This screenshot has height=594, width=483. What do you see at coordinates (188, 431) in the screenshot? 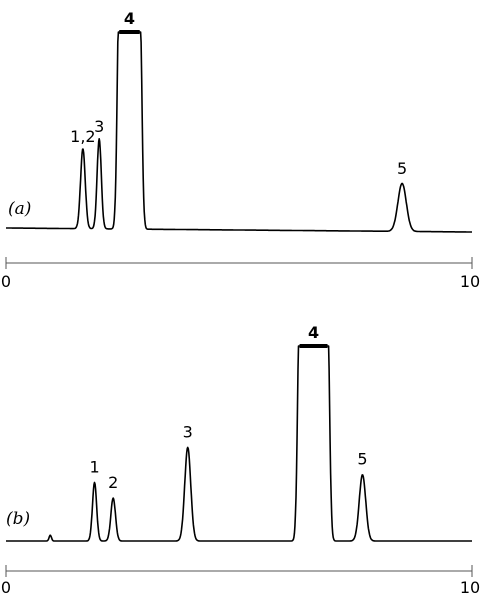
I see `peak-label-b-3: 3` at bounding box center [188, 431].